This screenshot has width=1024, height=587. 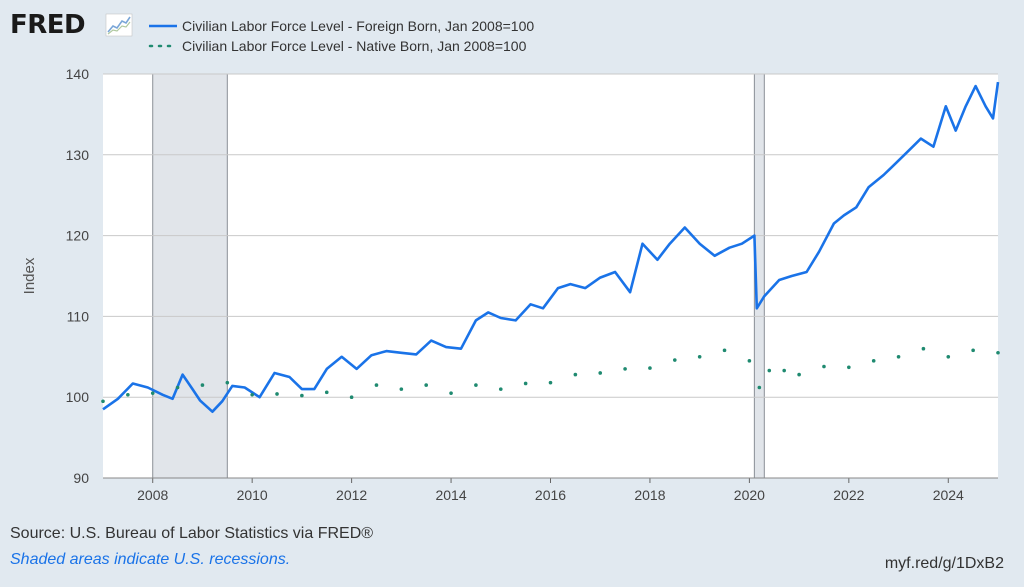 I want to click on x-tick-label: 2008, so click(x=152, y=495).